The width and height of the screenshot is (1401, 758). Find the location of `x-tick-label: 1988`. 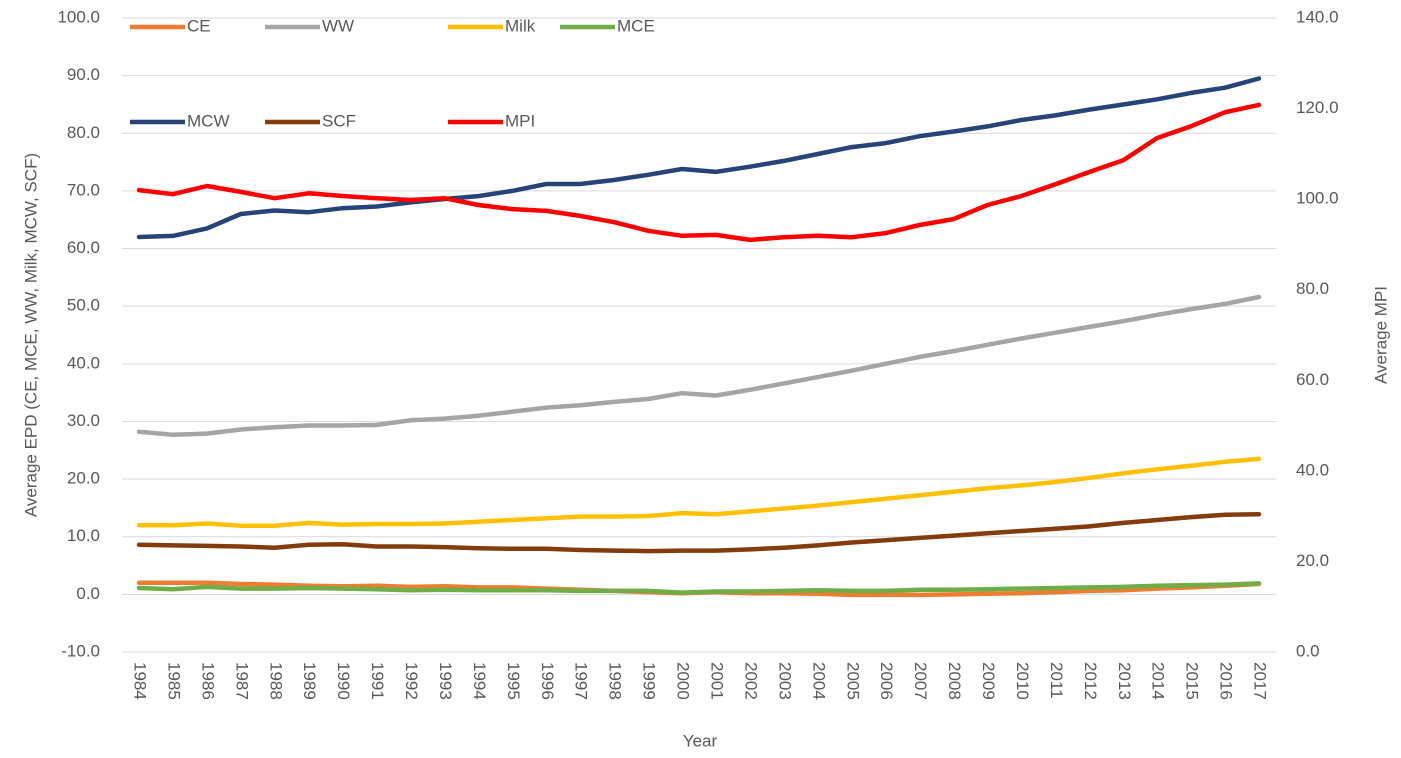

x-tick-label: 1988 is located at coordinates (275, 681).